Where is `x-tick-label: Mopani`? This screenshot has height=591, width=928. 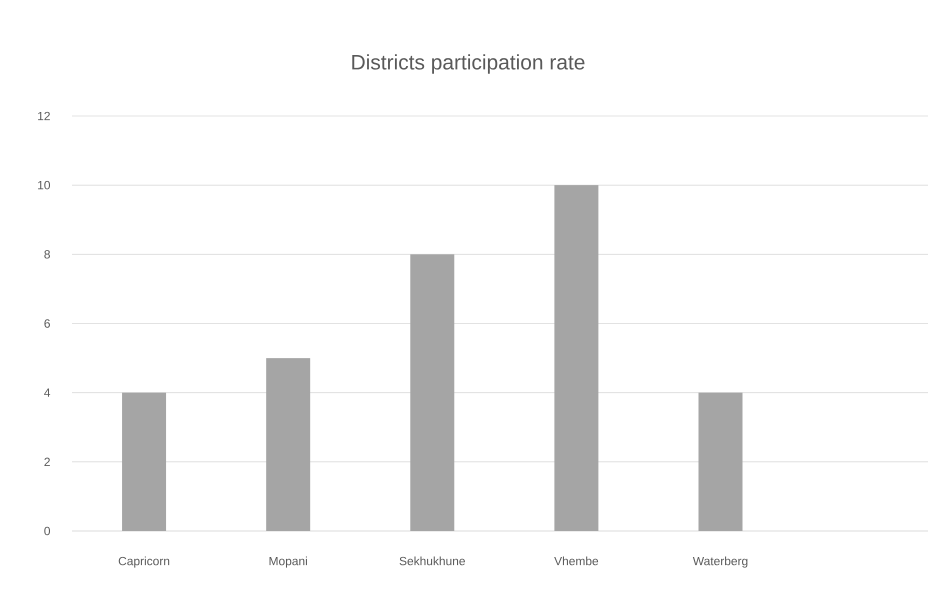
x-tick-label: Mopani is located at coordinates (288, 562).